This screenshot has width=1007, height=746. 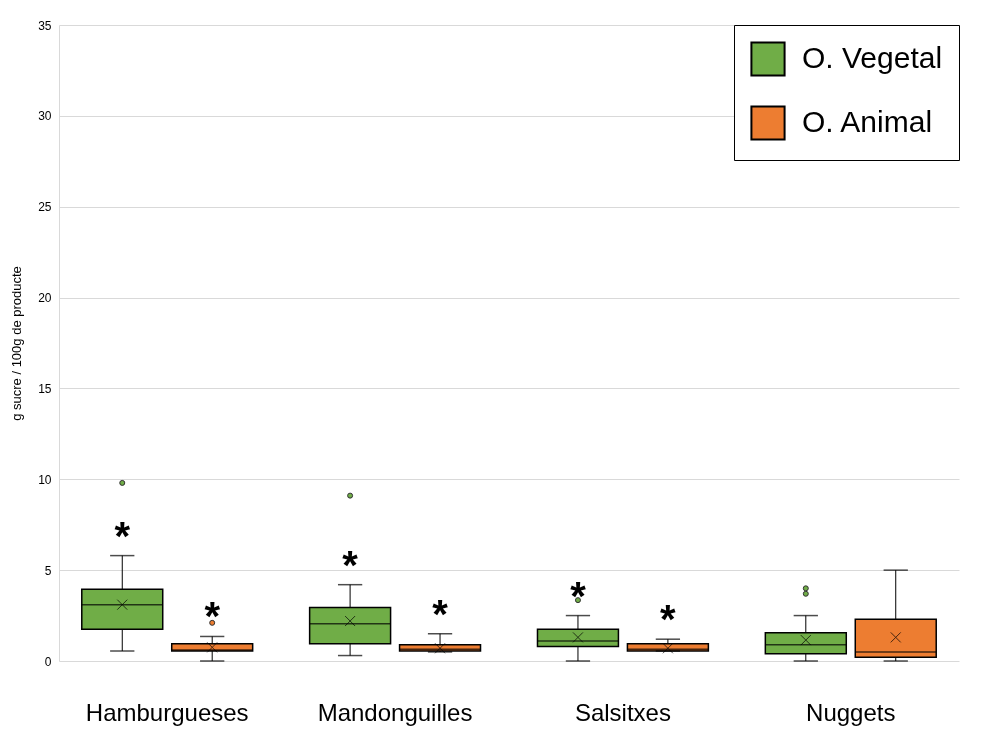 What do you see at coordinates (867, 121) in the screenshot?
I see `legend-label: O. Animal` at bounding box center [867, 121].